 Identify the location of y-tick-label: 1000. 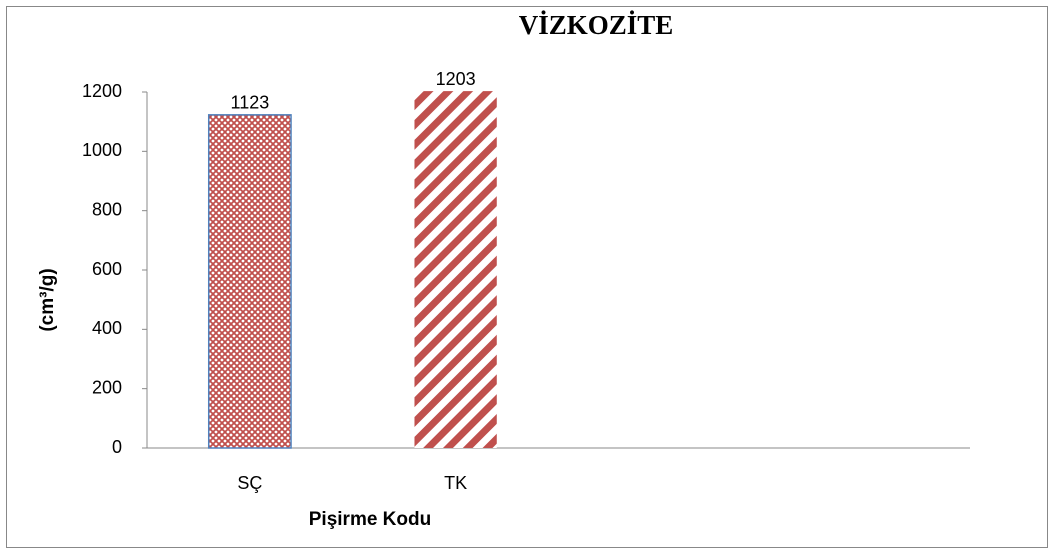
(102, 150).